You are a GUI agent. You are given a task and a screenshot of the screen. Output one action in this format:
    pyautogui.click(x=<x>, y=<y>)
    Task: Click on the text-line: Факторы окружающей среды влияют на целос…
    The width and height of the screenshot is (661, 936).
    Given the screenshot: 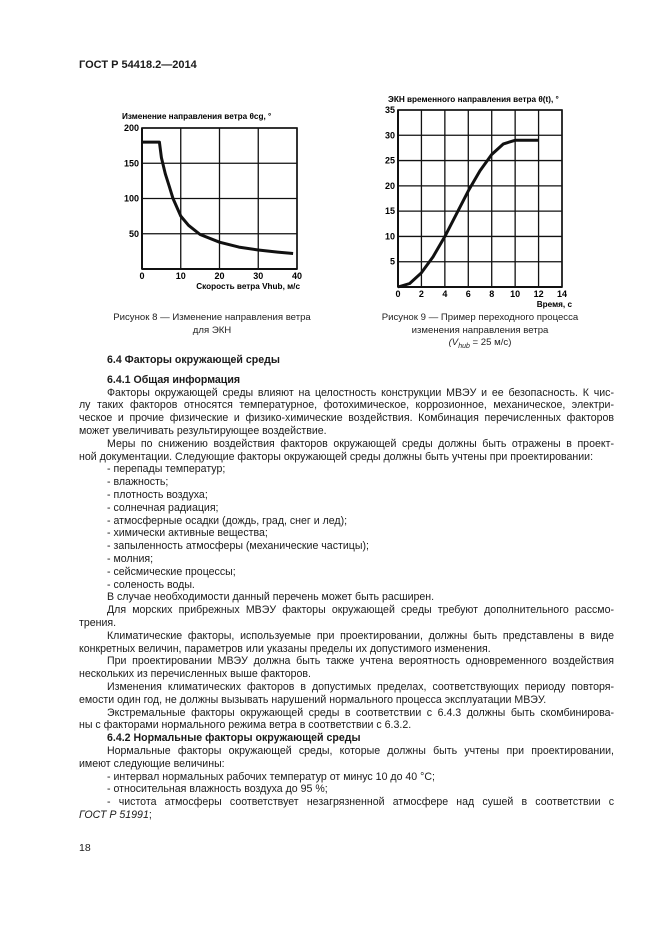 What is the action you would take?
    pyautogui.click(x=360, y=392)
    